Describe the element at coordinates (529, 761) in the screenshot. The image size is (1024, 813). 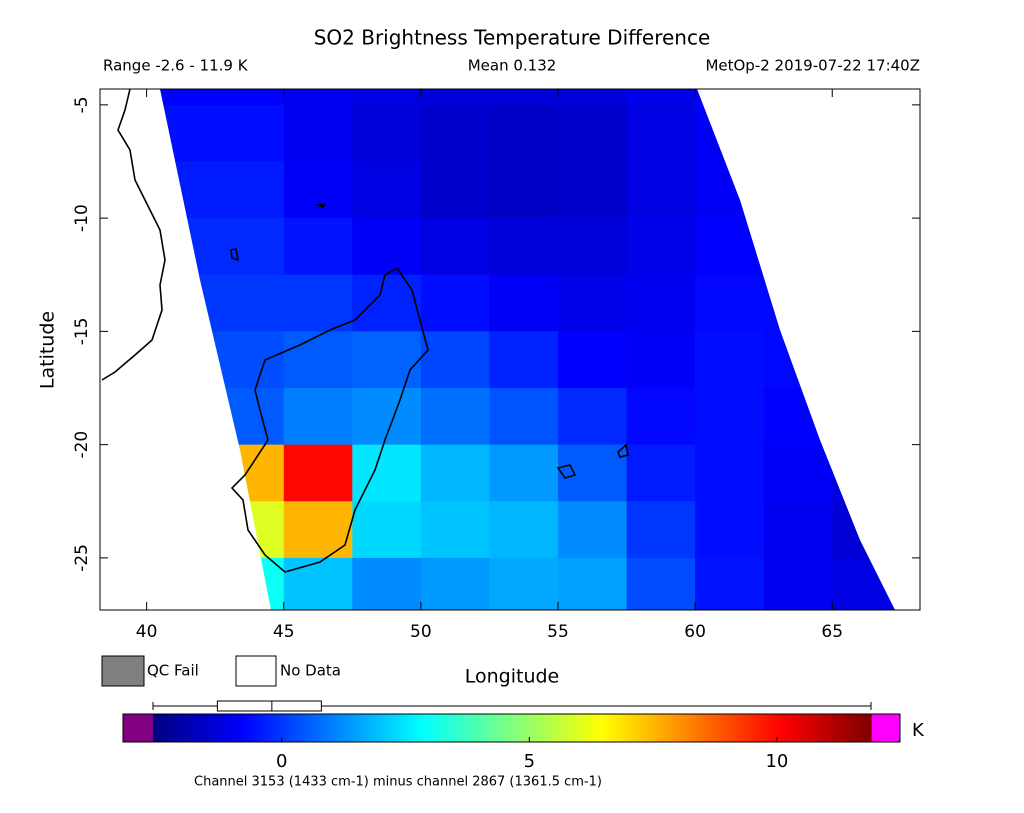
I see `colorbar-tick-label: 5` at that location.